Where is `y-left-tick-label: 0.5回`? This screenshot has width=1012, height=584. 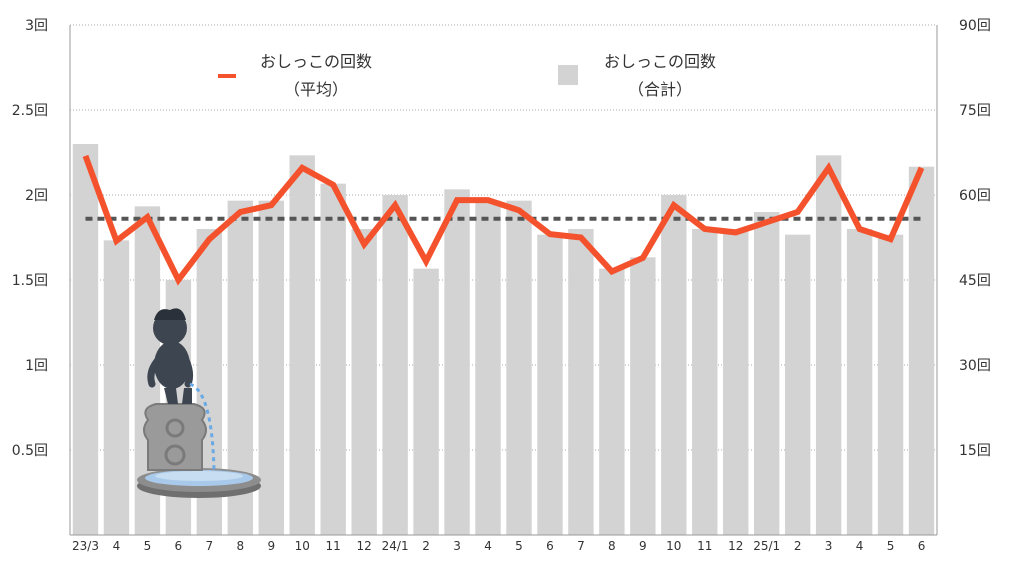
y-left-tick-label: 0.5回 is located at coordinates (30, 451).